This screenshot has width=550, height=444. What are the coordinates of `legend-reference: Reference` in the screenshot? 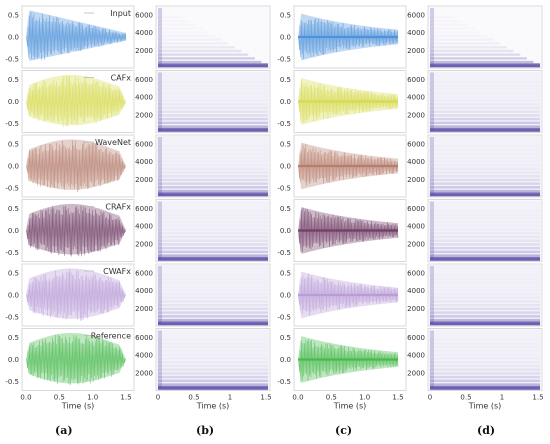 It's located at (107, 336).